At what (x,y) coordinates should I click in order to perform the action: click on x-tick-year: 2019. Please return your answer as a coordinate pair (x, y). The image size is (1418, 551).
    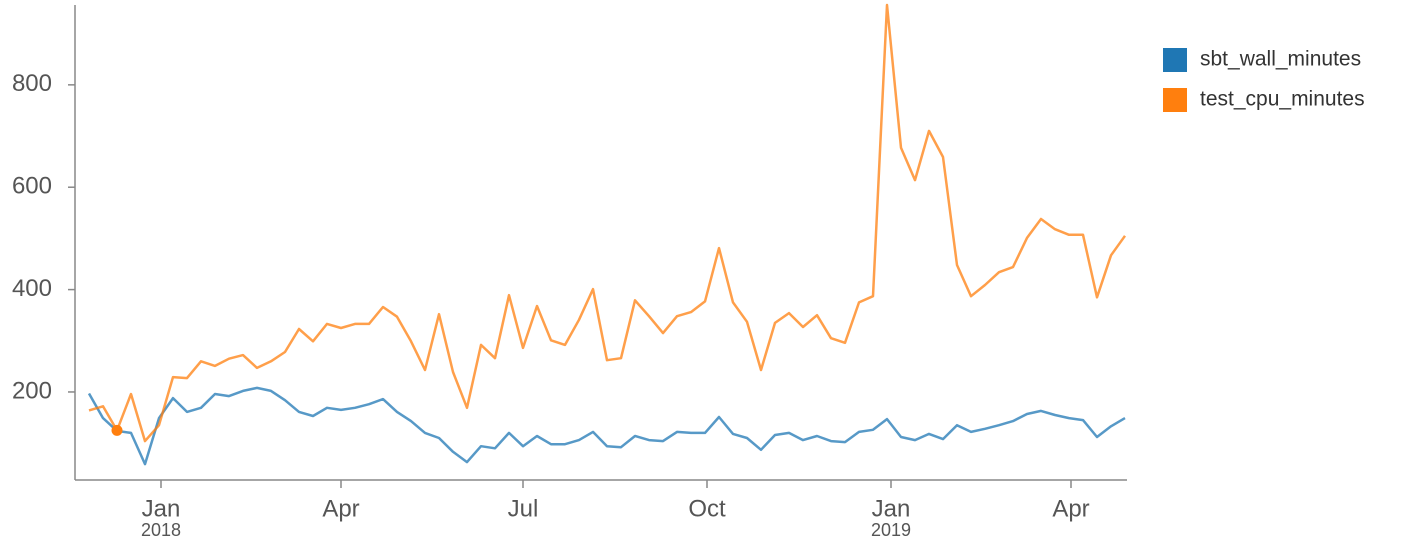
    Looking at the image, I should click on (891, 530).